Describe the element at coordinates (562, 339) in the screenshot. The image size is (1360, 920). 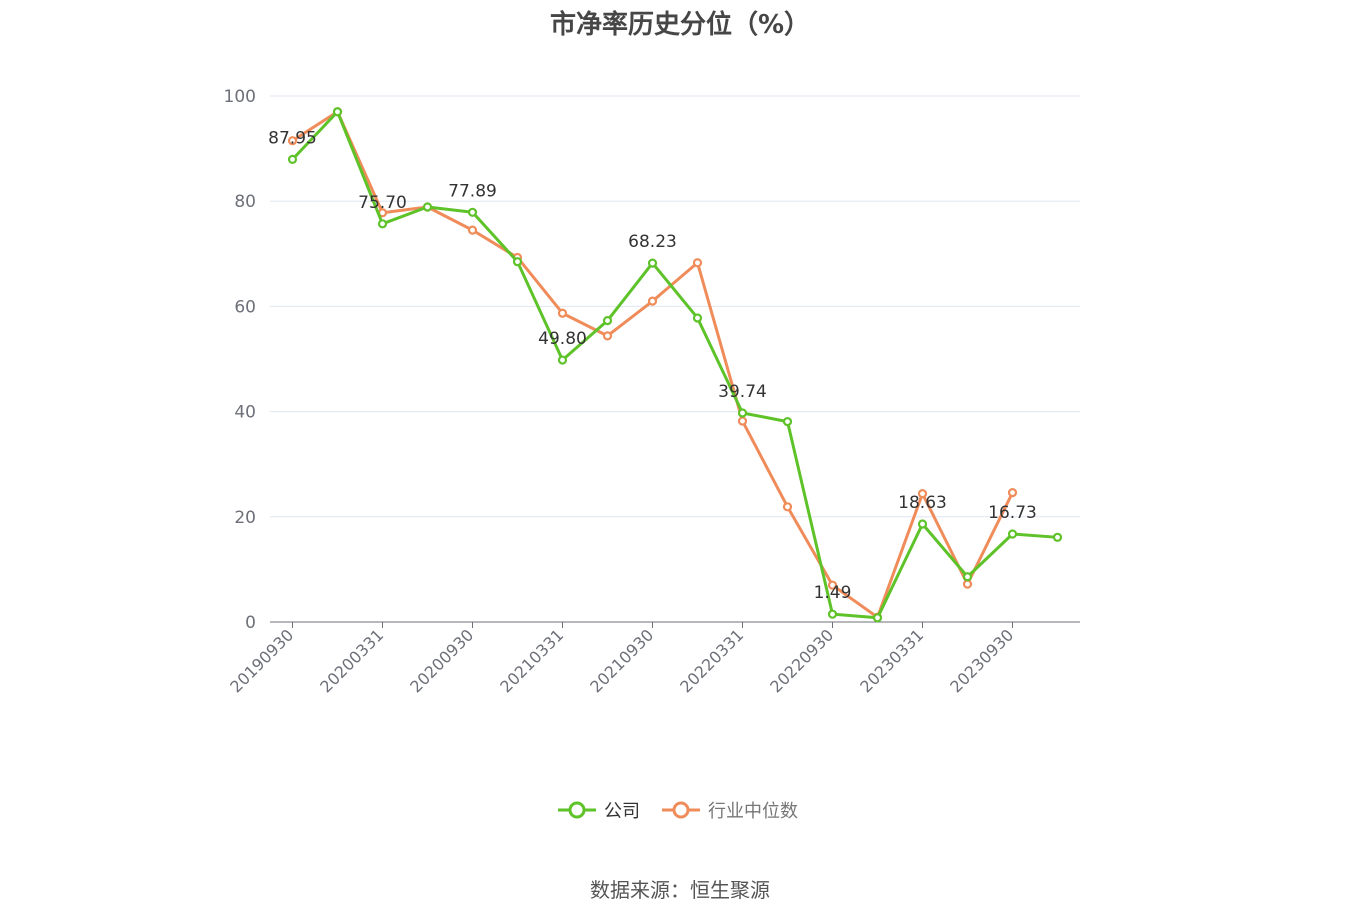
I see `data-label: 49.80` at that location.